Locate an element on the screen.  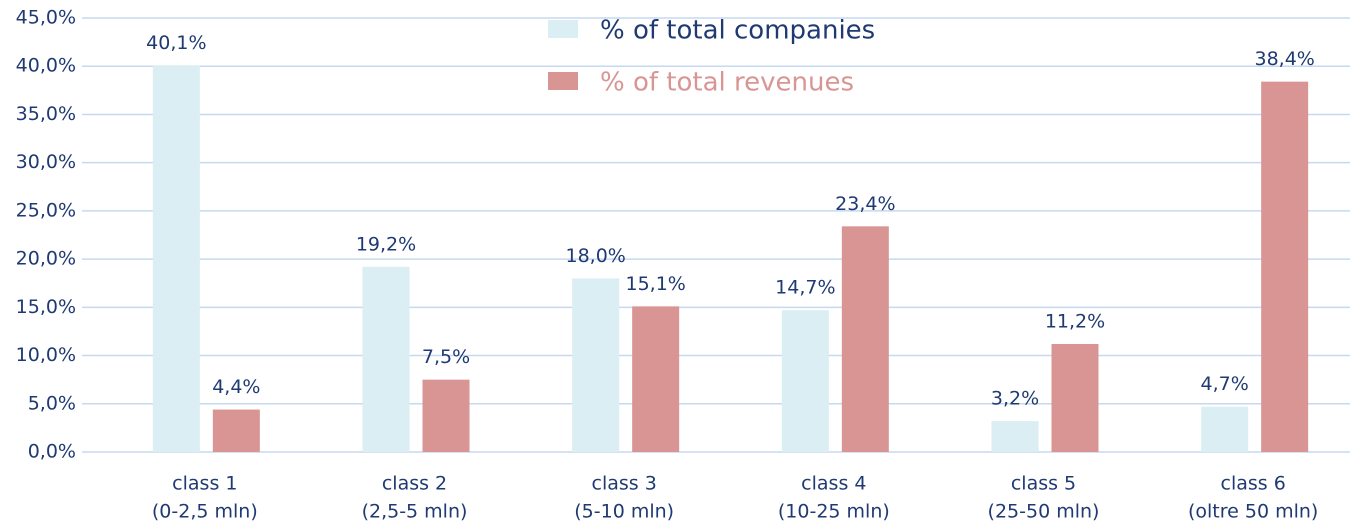
legend-label: % of total companies is located at coordinates (737, 31).